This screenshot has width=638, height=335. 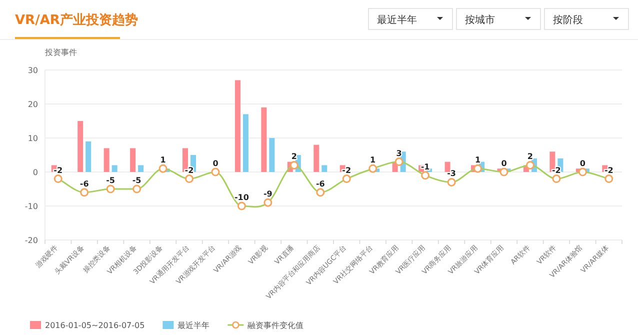 What do you see at coordinates (33, 70) in the screenshot?
I see `y-tick-label: 30` at bounding box center [33, 70].